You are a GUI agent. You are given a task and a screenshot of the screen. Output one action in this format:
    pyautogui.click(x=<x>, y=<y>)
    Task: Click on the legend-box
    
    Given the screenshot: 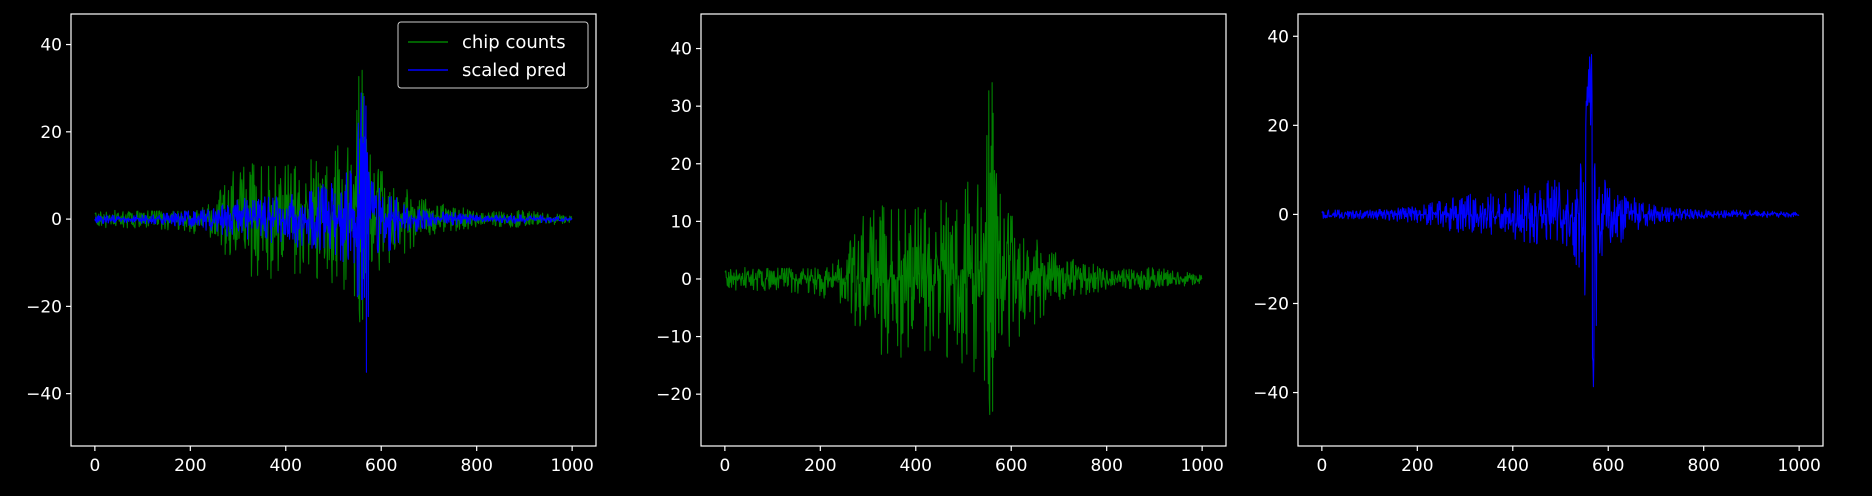 What is the action you would take?
    pyautogui.click(x=493, y=55)
    